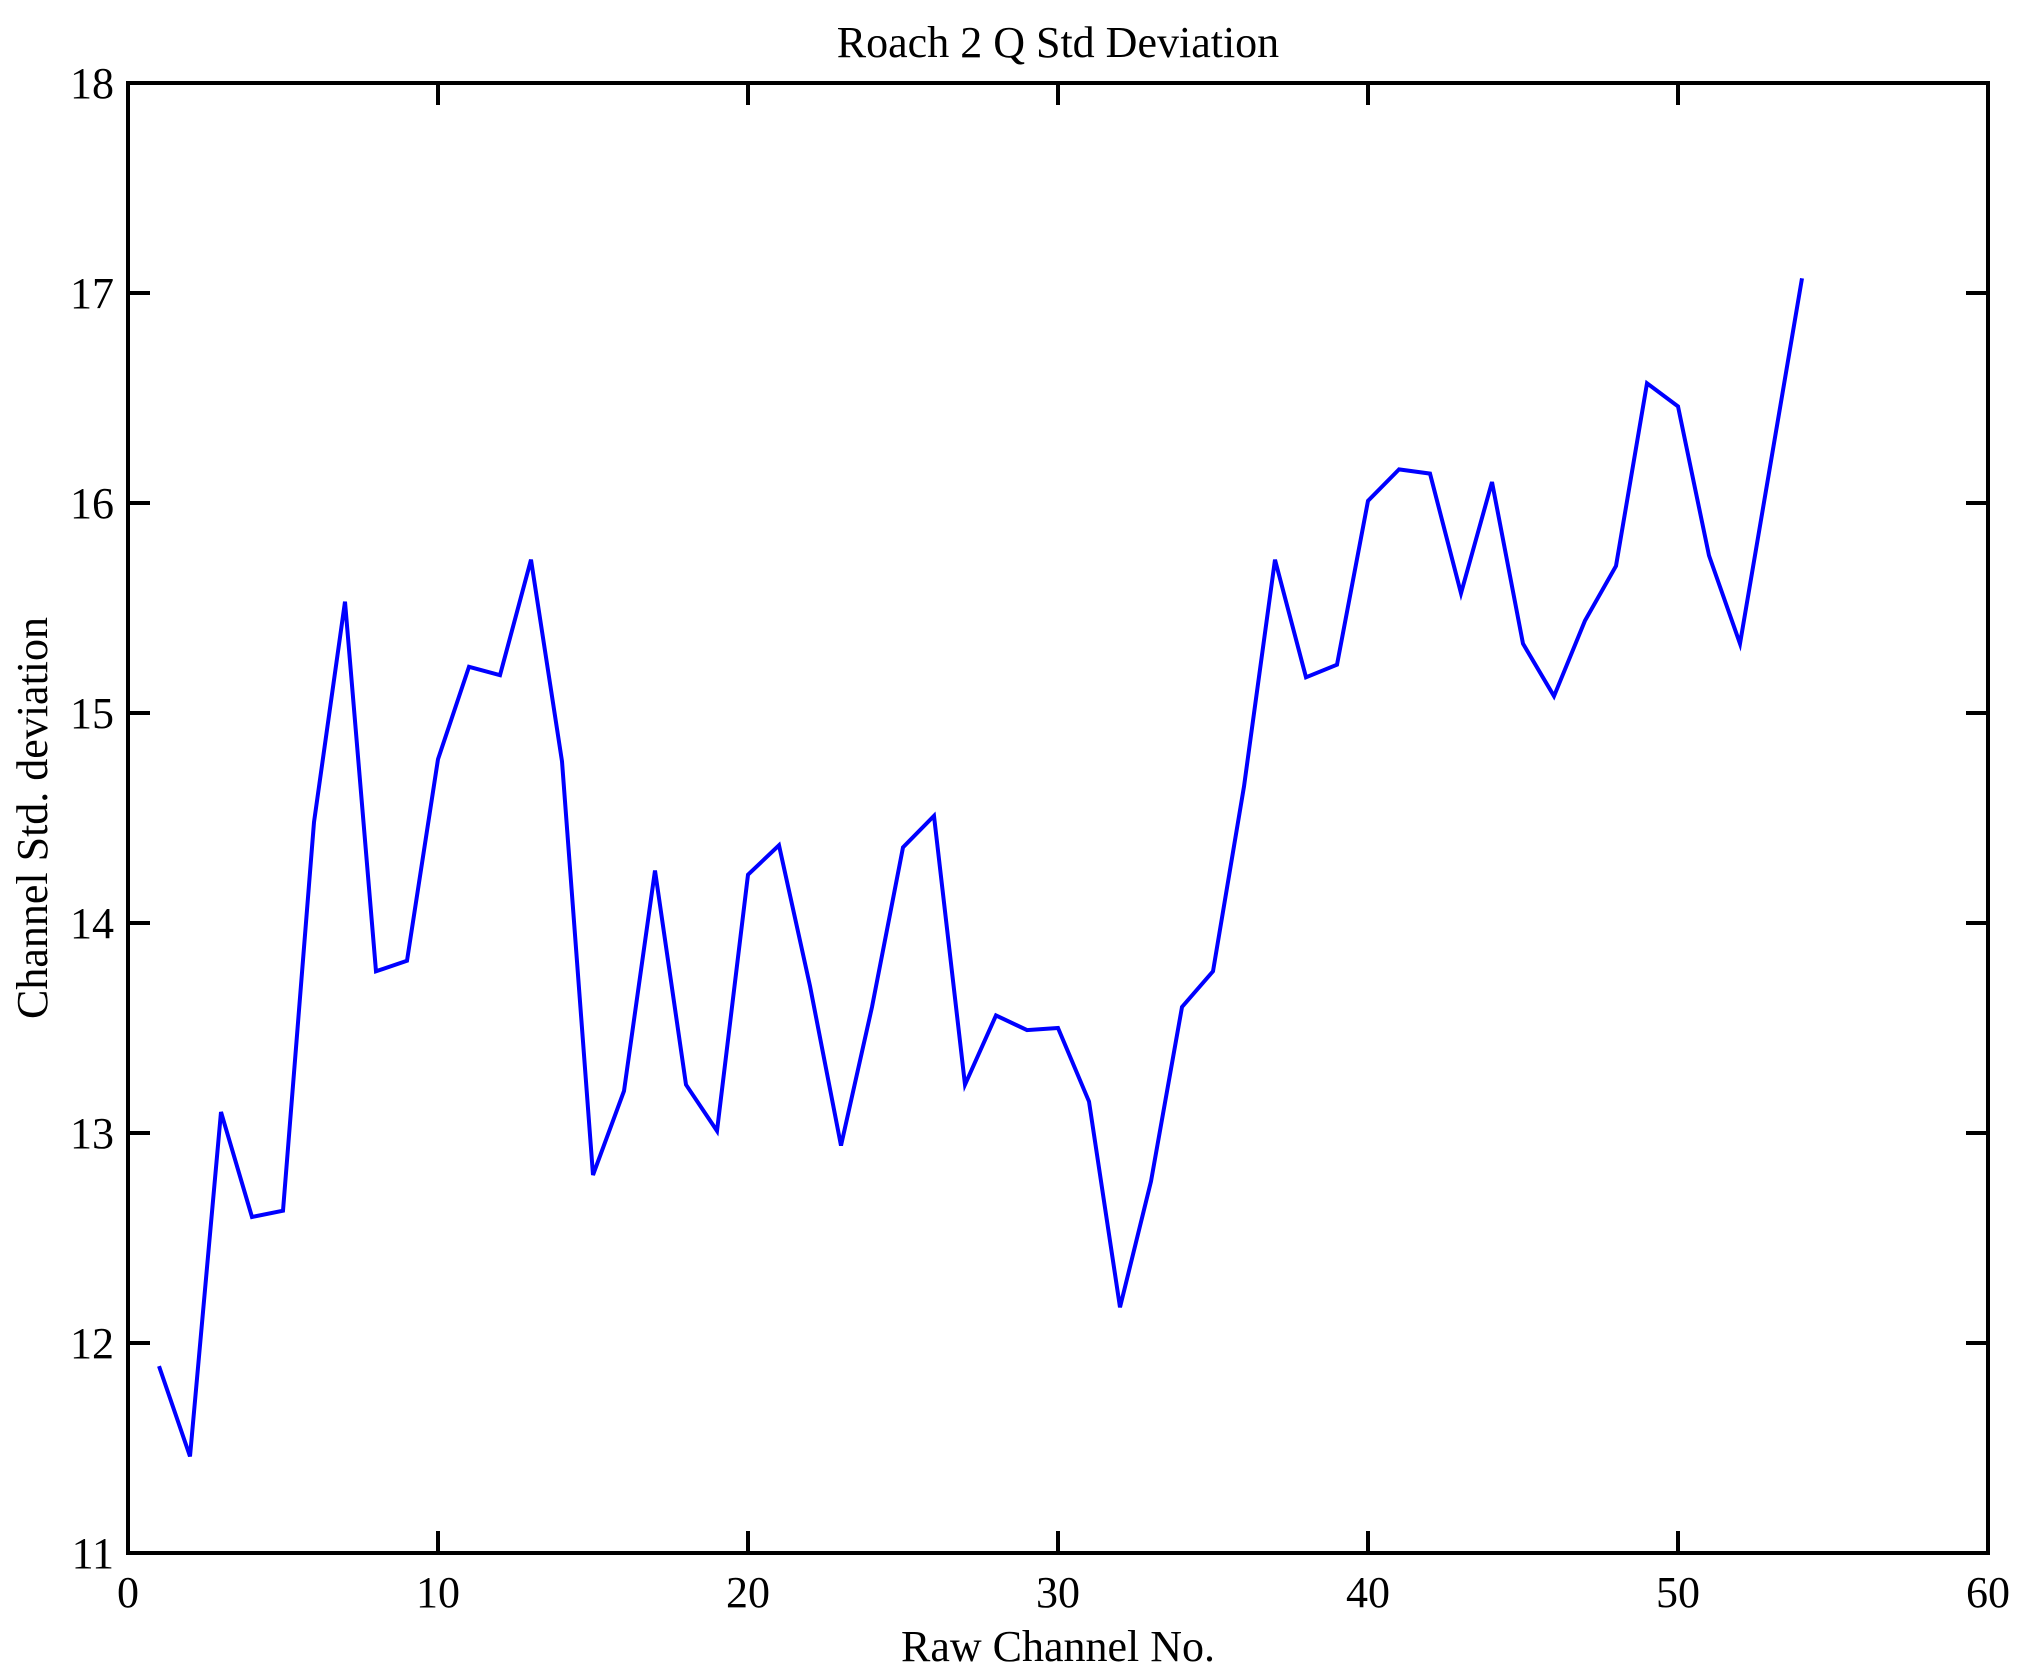 The height and width of the screenshot is (1671, 2025). What do you see at coordinates (1058, 1592) in the screenshot?
I see `x-tick-label: 30` at bounding box center [1058, 1592].